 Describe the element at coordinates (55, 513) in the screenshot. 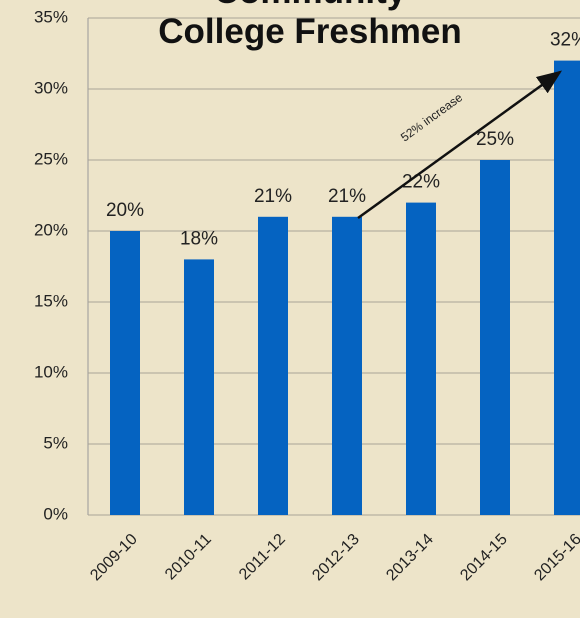

I see `y-tick-label: 0%` at that location.